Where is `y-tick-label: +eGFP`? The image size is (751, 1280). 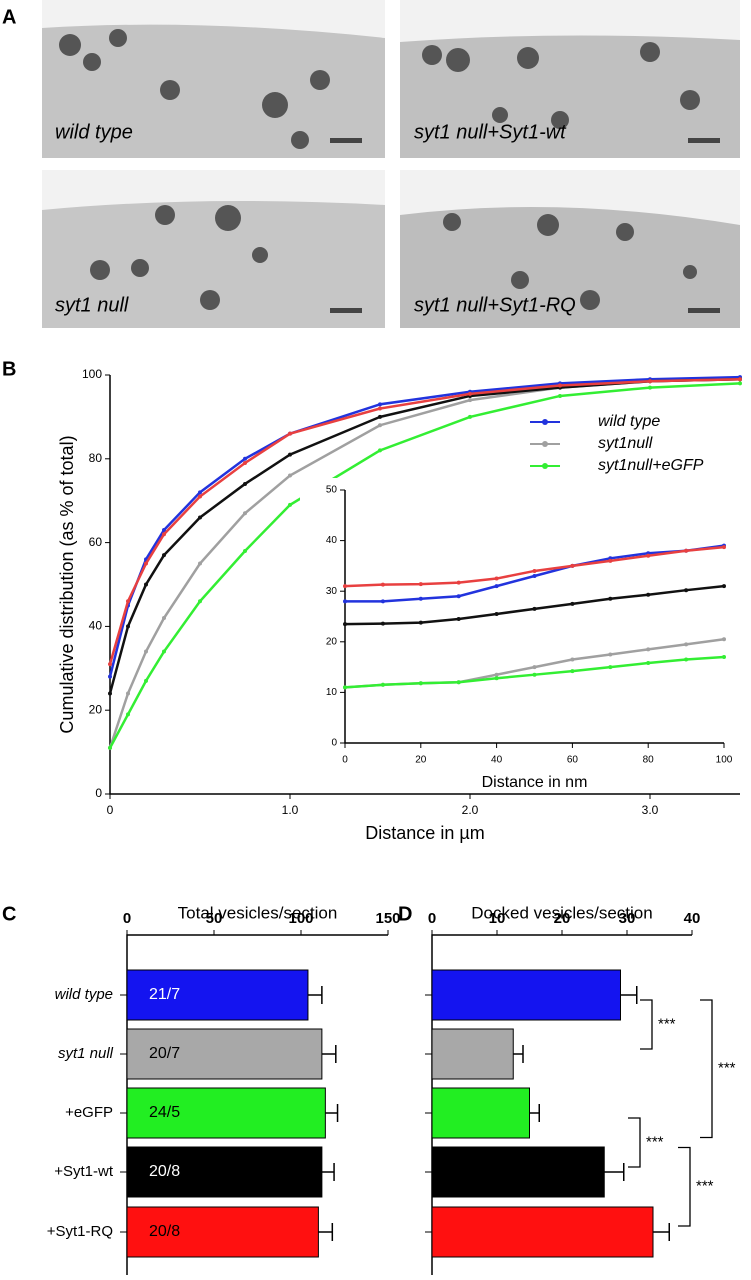
y-tick-label: +eGFP is located at coordinates (89, 1112).